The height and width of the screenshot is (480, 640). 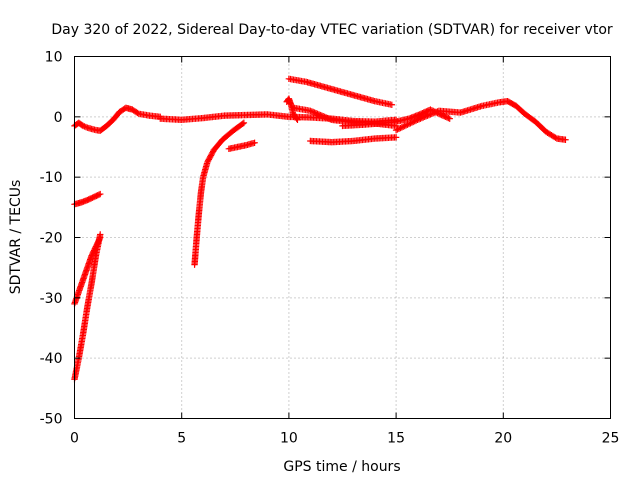 What do you see at coordinates (16, 237) in the screenshot?
I see `y-axis-label: SDTVAR / TECUs` at bounding box center [16, 237].